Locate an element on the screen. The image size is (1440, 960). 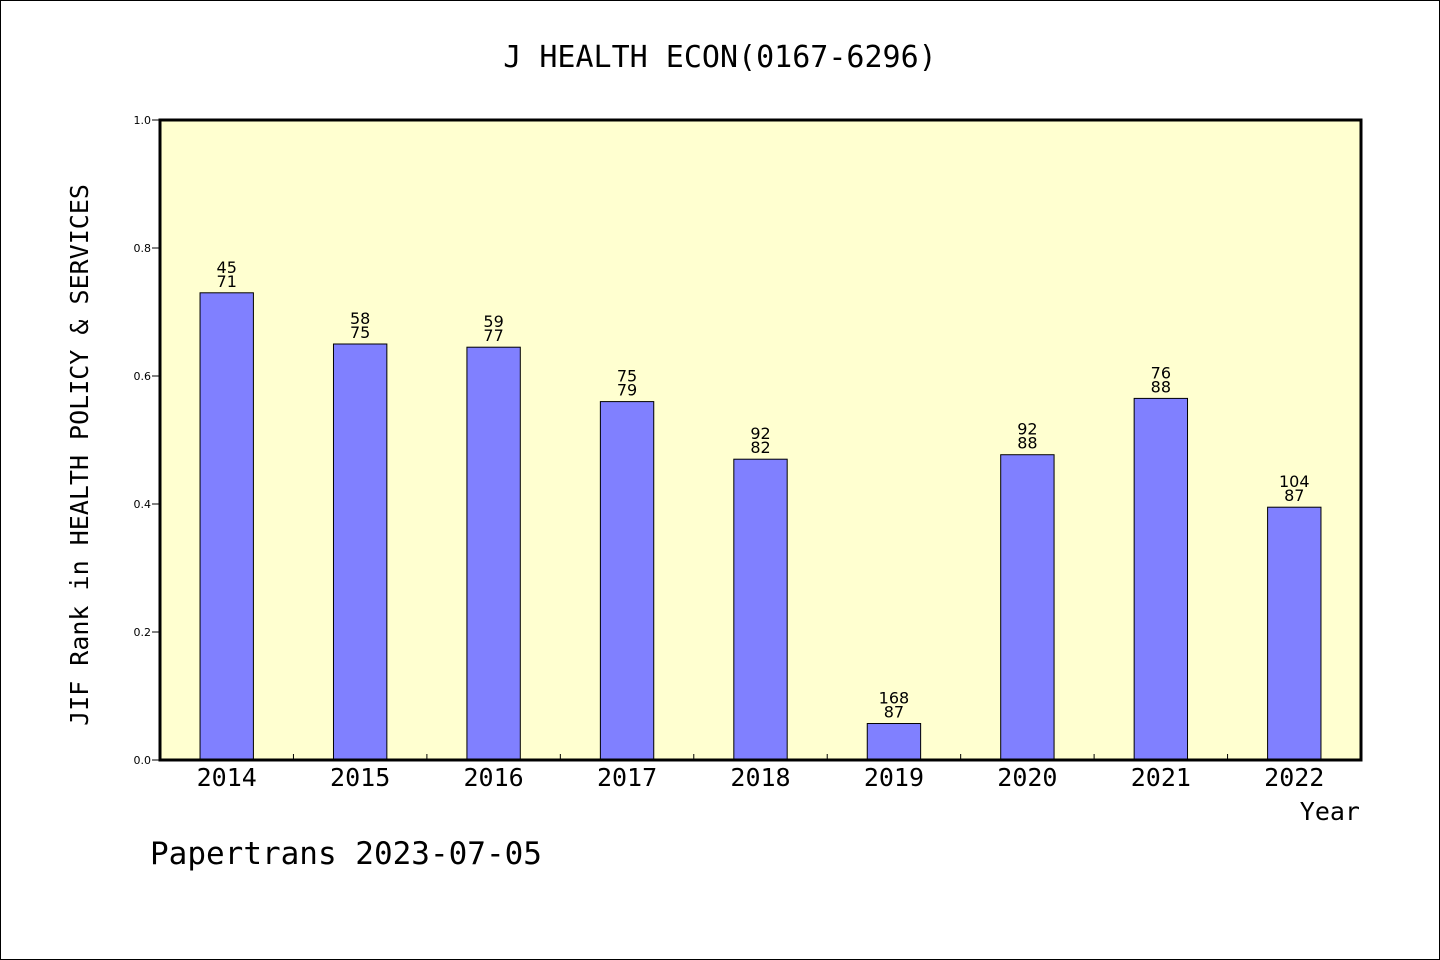
x-tick-label: 2017 is located at coordinates (627, 777).